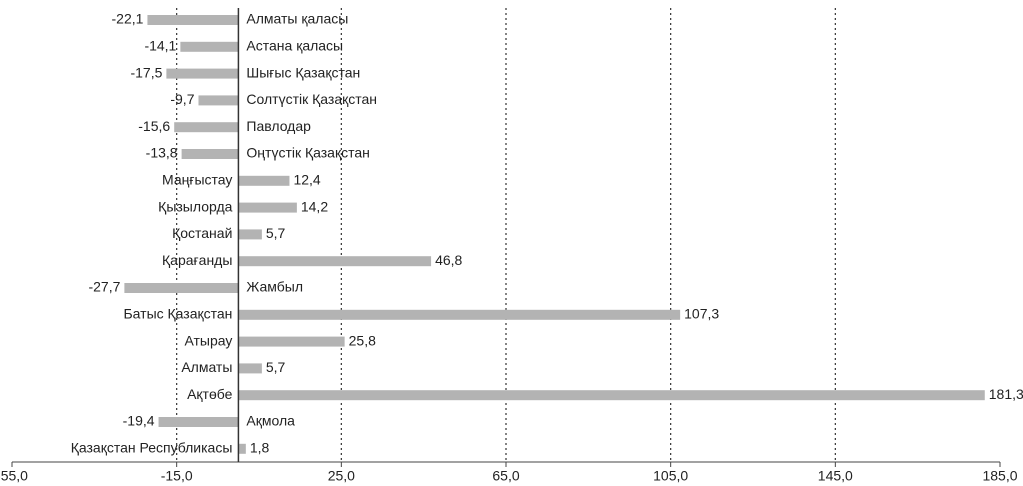 This screenshot has height=486, width=1023. What do you see at coordinates (177, 476) in the screenshot?
I see `x-tick-label: -15,0` at bounding box center [177, 476].